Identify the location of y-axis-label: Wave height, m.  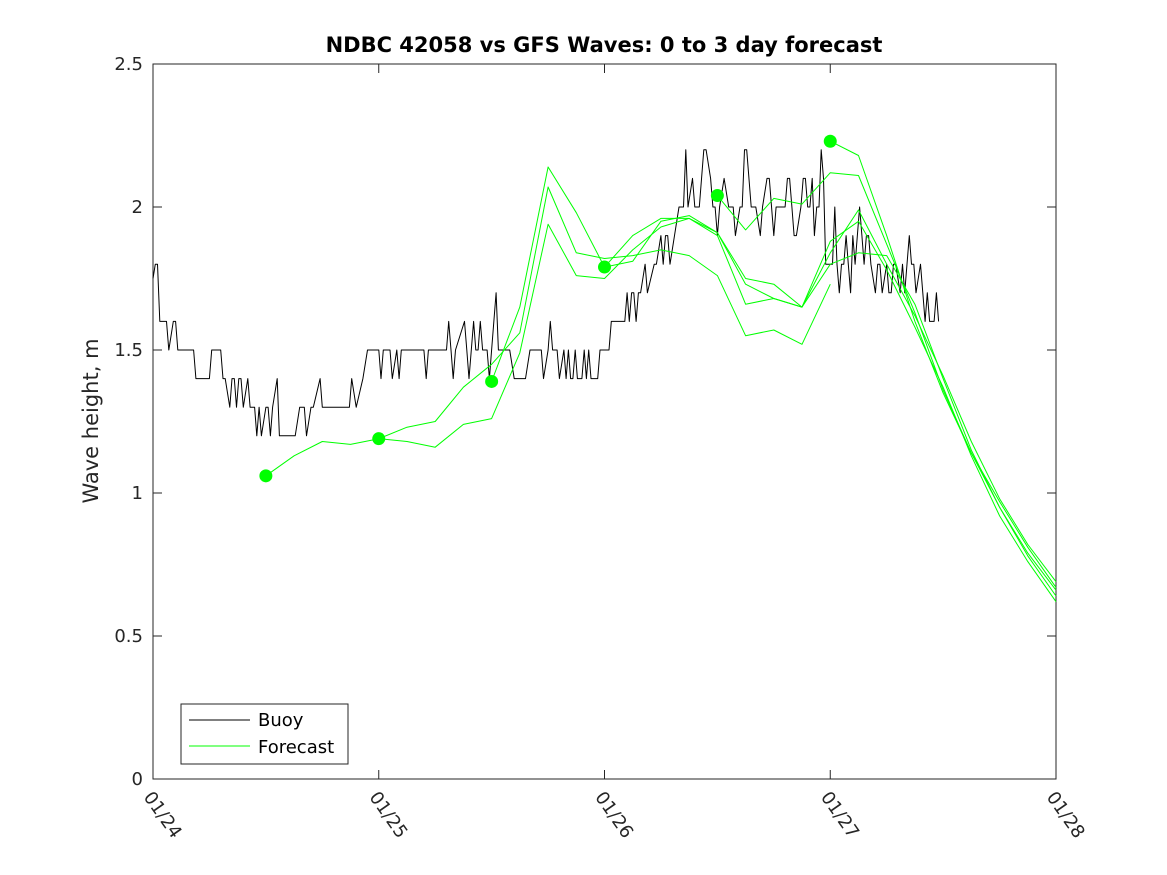
(91, 420).